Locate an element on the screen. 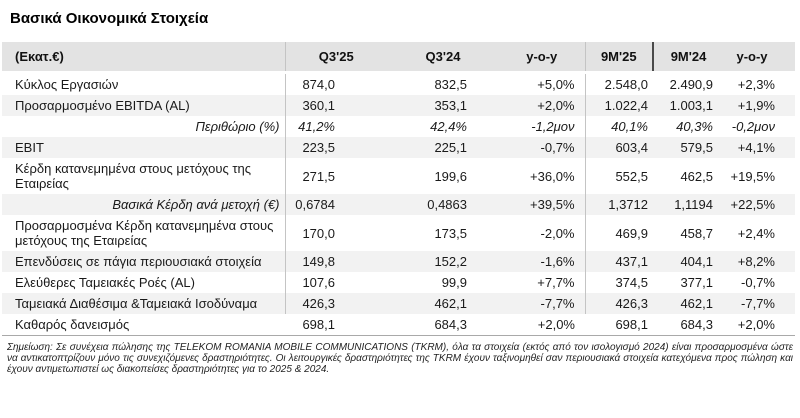  cell-q3-24: 462,1 is located at coordinates (450, 303).